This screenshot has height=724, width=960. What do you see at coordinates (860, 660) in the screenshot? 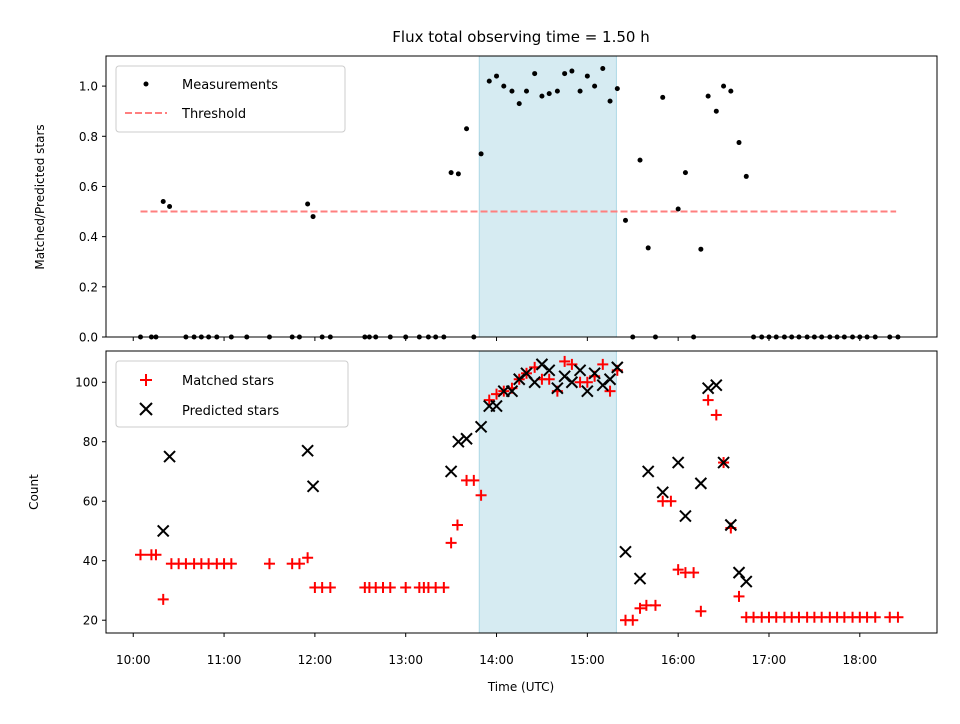
I see `x-tick-label: 18:00` at bounding box center [860, 660].